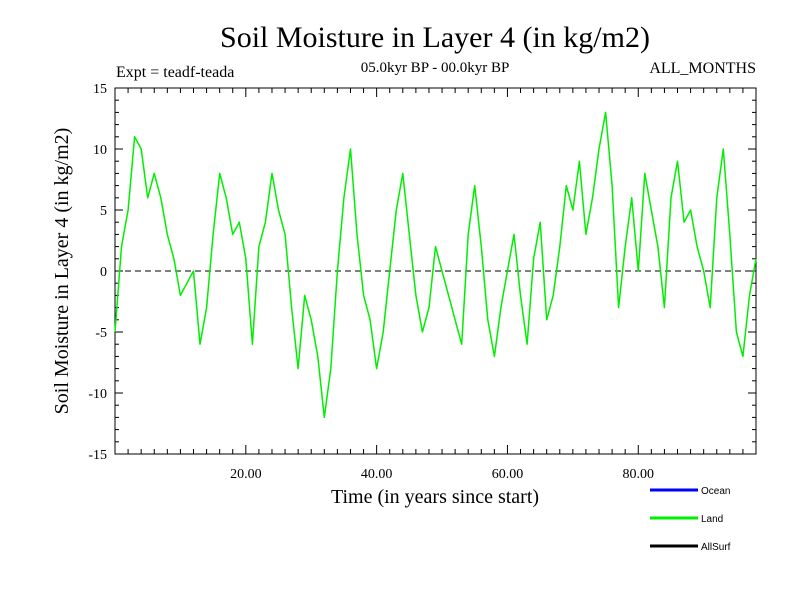 This screenshot has width=800, height=600. What do you see at coordinates (716, 547) in the screenshot?
I see `legend-label-allsurf: AllSurf` at bounding box center [716, 547].